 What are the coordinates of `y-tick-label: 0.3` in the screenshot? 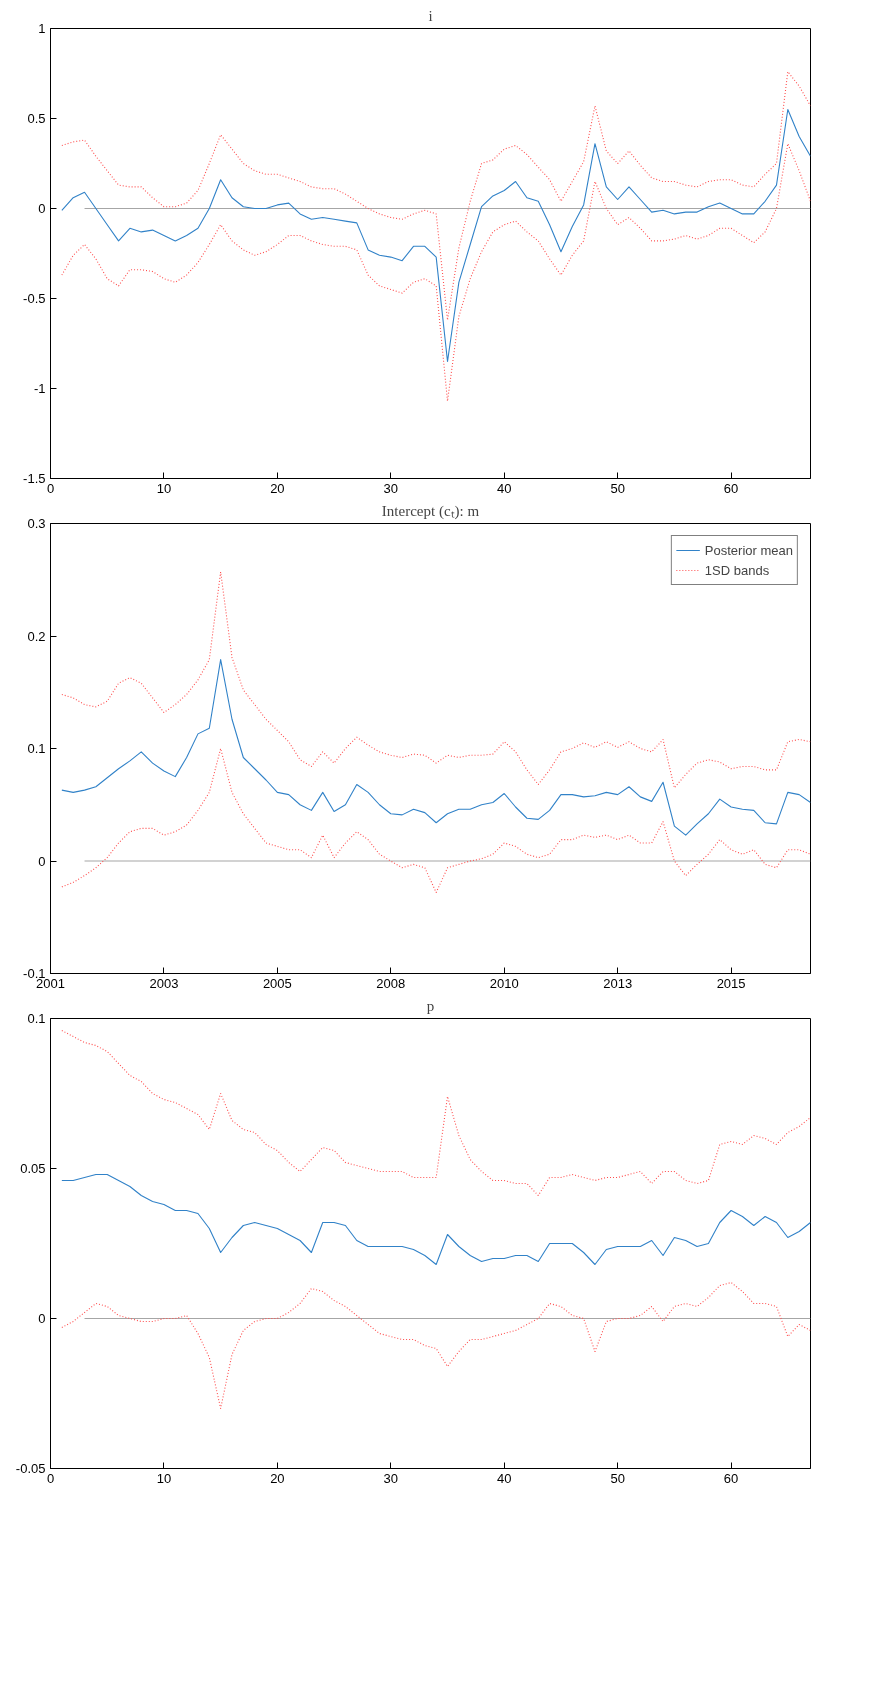 It's located at (36, 523).